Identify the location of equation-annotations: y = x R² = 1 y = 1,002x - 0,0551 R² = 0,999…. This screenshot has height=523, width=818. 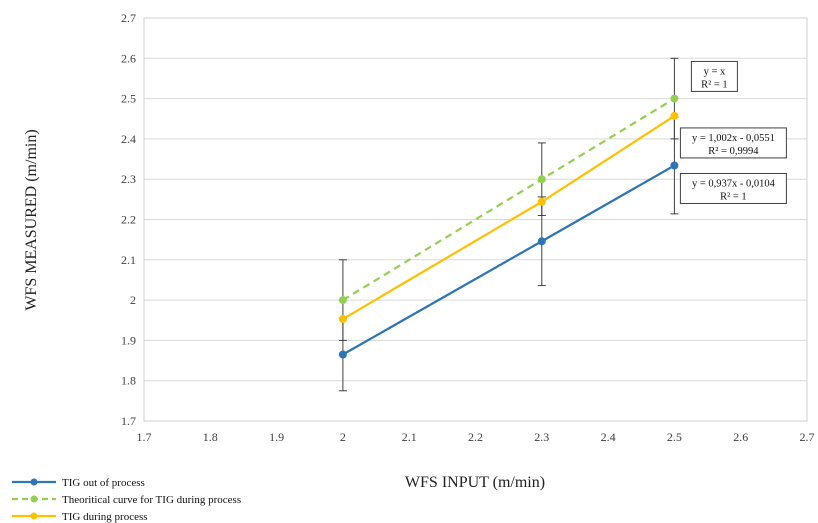
(733, 132).